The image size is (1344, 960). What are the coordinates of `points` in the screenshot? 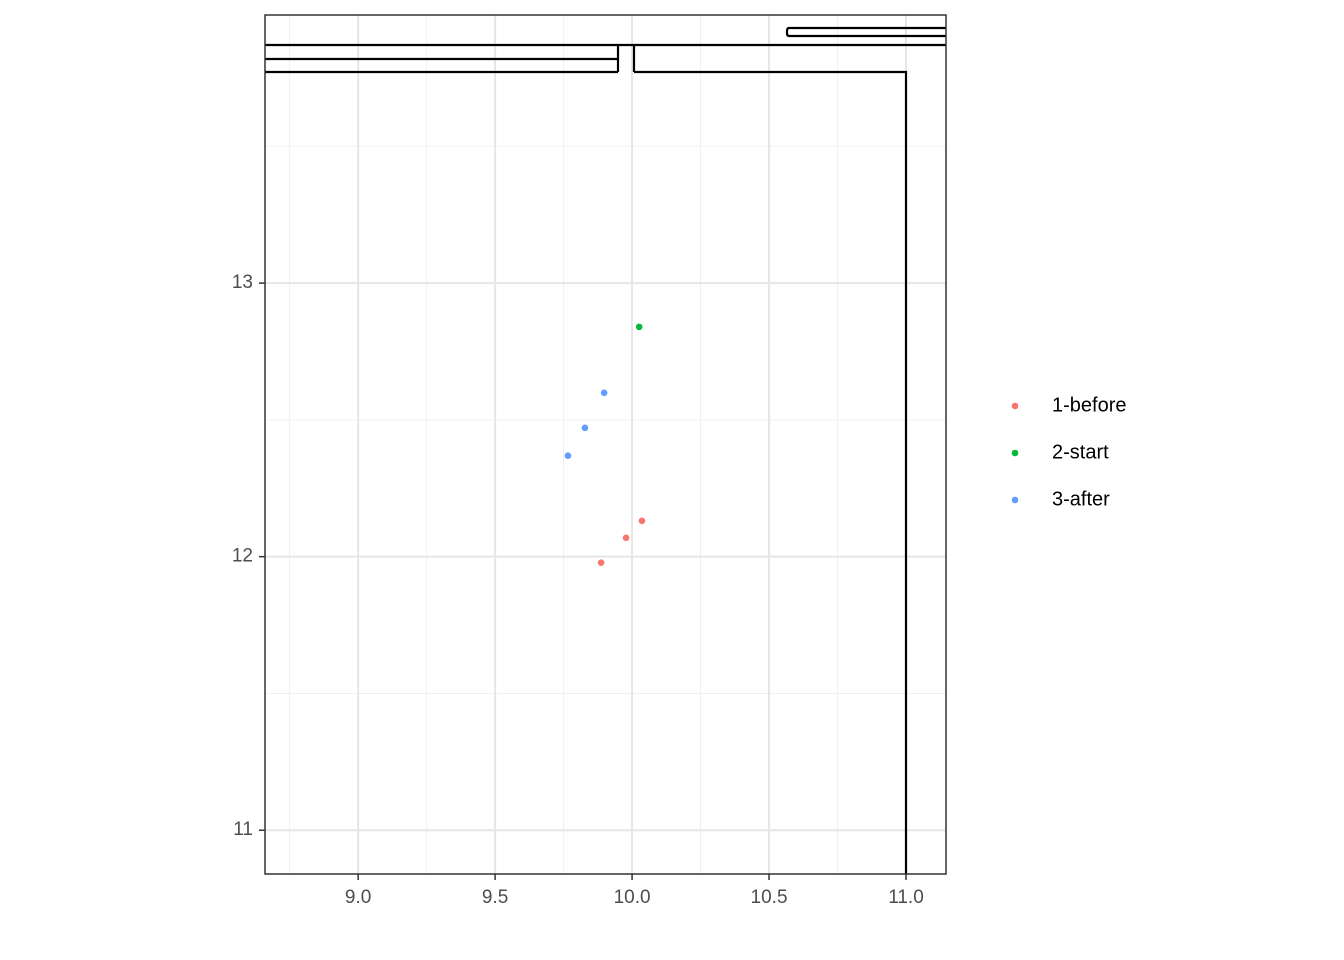 It's located at (605, 444).